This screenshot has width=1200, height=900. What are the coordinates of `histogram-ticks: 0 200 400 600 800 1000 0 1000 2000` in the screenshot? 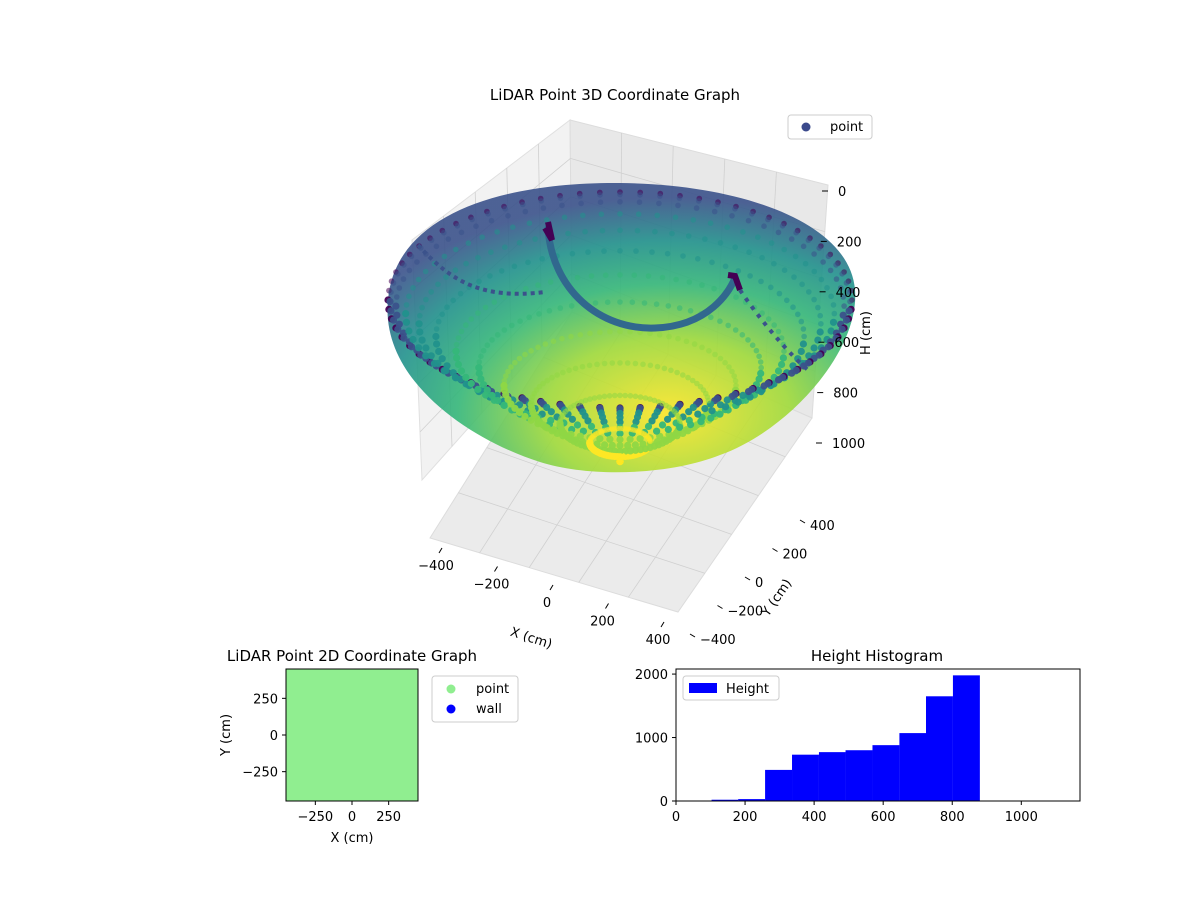 It's located at (836, 746).